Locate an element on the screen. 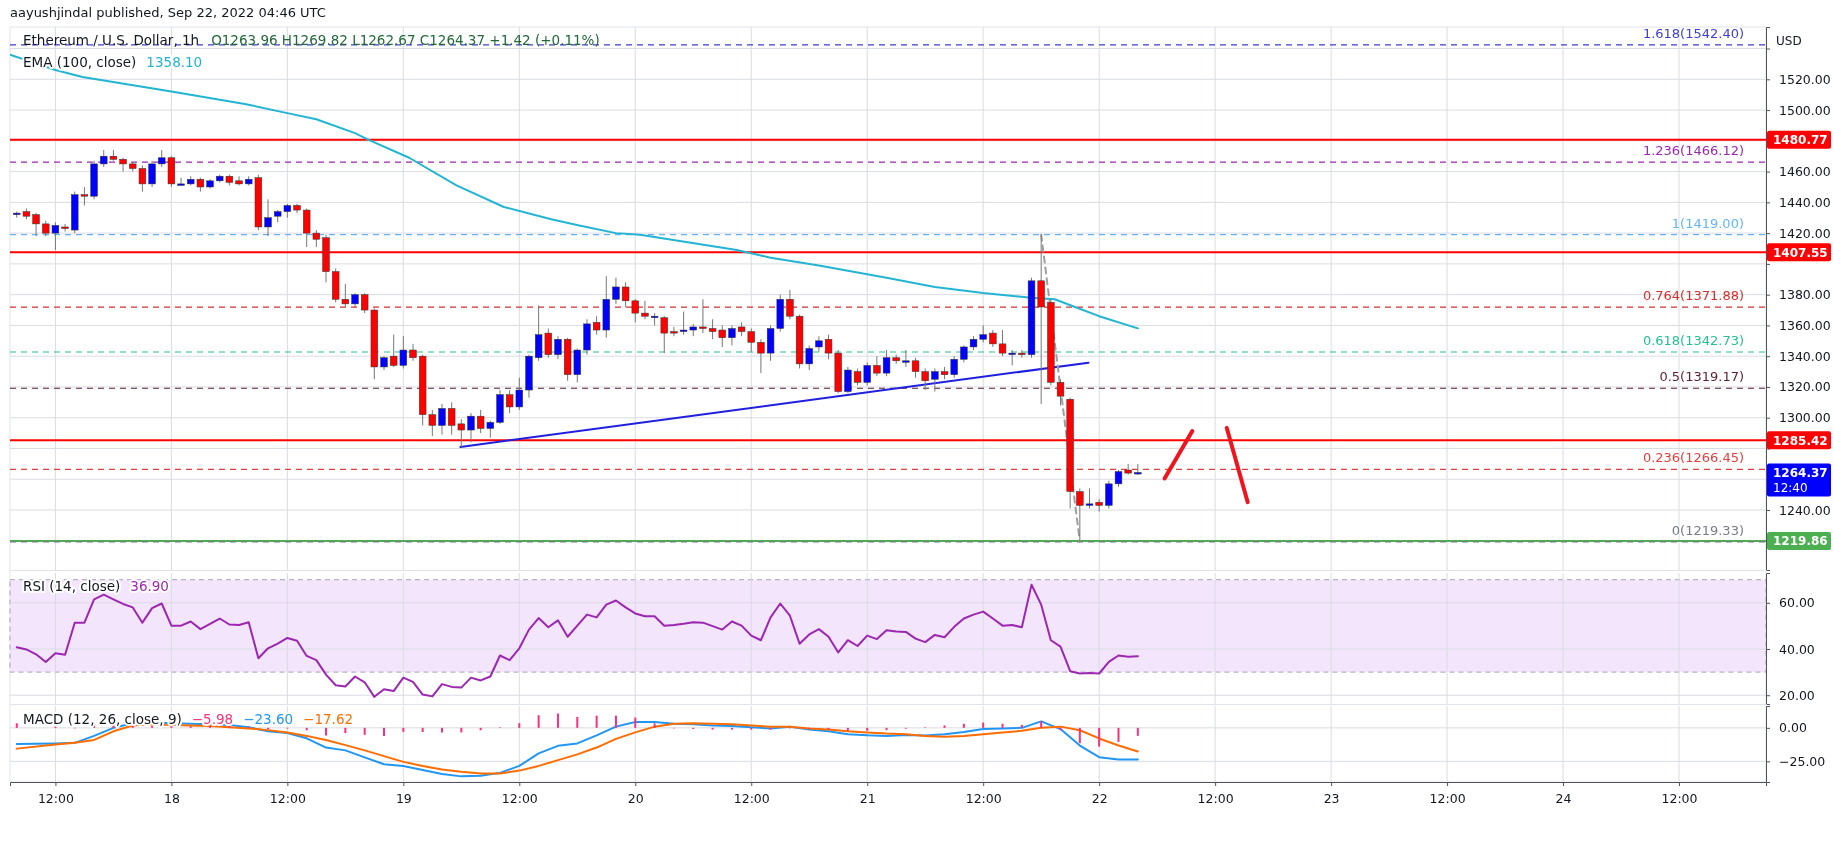 The image size is (1834, 845). ref-line-label: 1285.42 is located at coordinates (1800, 440).